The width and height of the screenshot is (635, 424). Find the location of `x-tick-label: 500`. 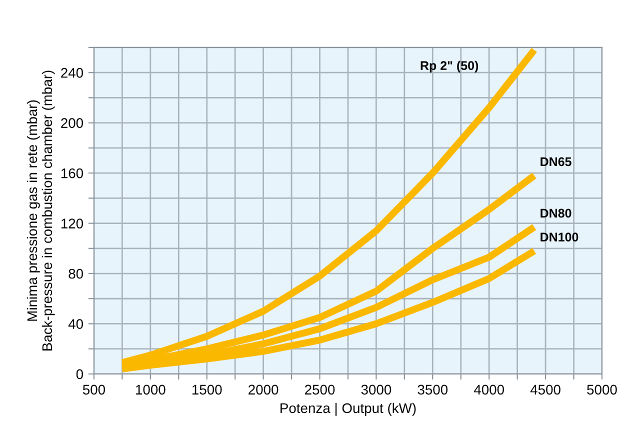

x-tick-label: 500 is located at coordinates (94, 389).